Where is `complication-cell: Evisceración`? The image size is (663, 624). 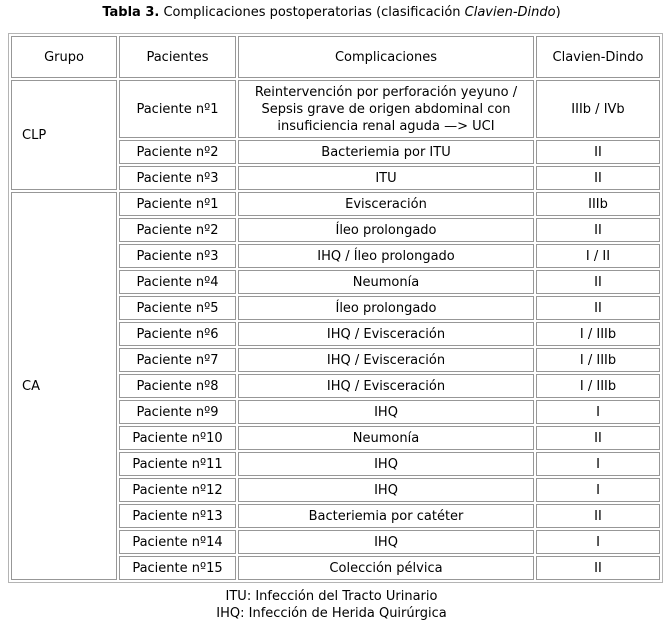
complication-cell: Evisceración is located at coordinates (386, 204).